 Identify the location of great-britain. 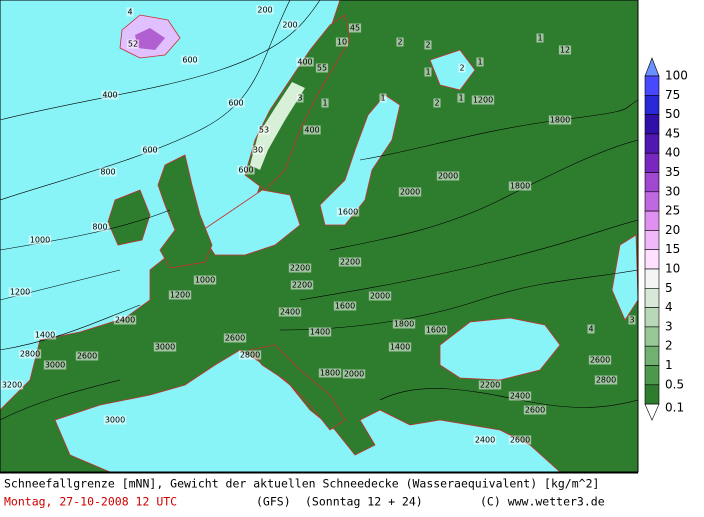
(185, 211).